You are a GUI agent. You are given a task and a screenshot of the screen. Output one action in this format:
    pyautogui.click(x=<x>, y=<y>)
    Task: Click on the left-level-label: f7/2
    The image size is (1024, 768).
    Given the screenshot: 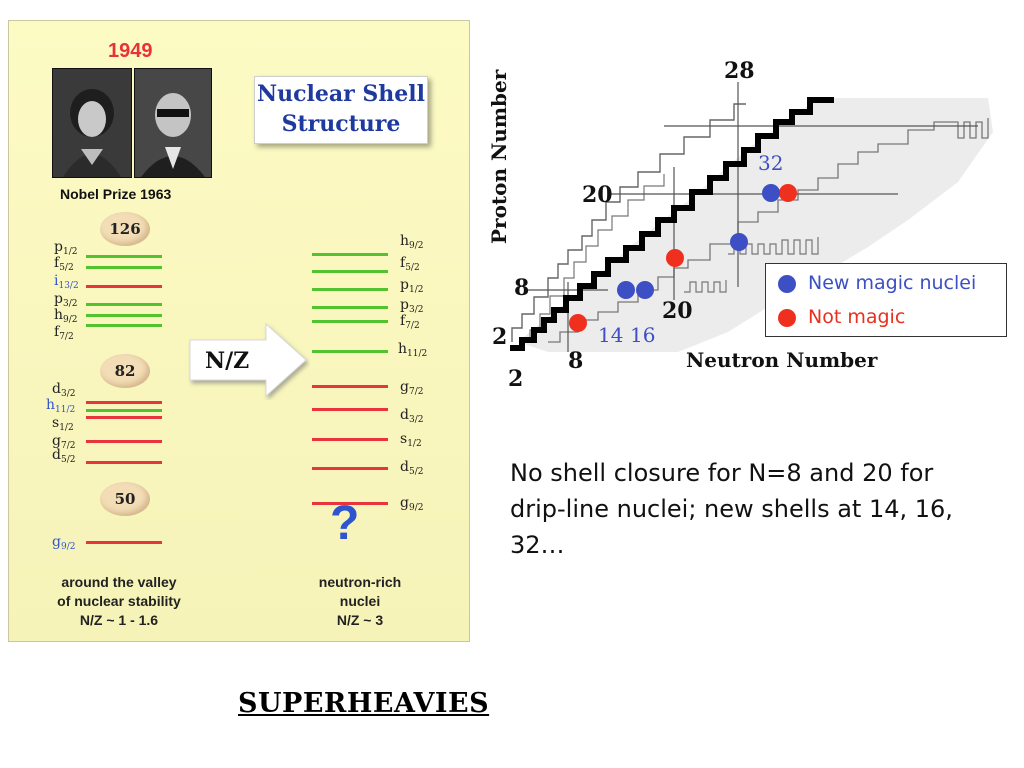 What is the action you would take?
    pyautogui.click(x=64, y=333)
    